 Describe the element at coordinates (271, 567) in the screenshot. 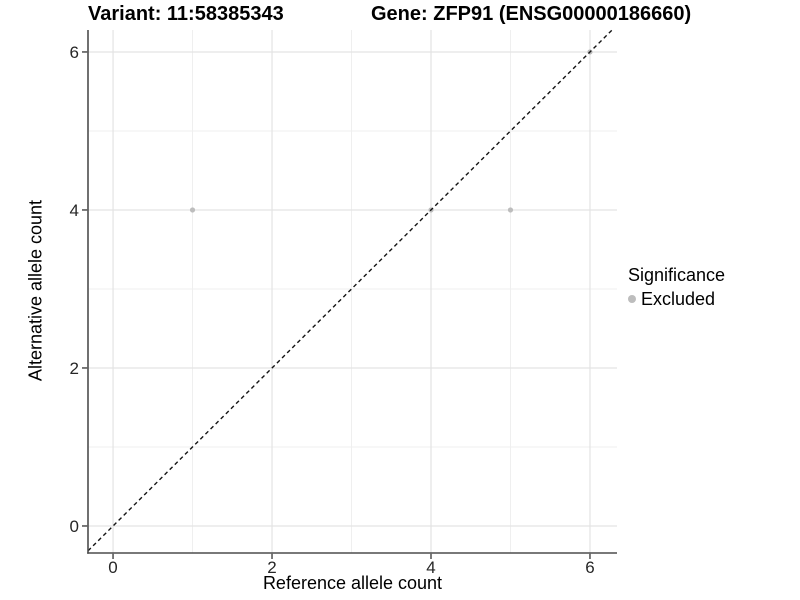

I see `x-tick-label: 2` at that location.